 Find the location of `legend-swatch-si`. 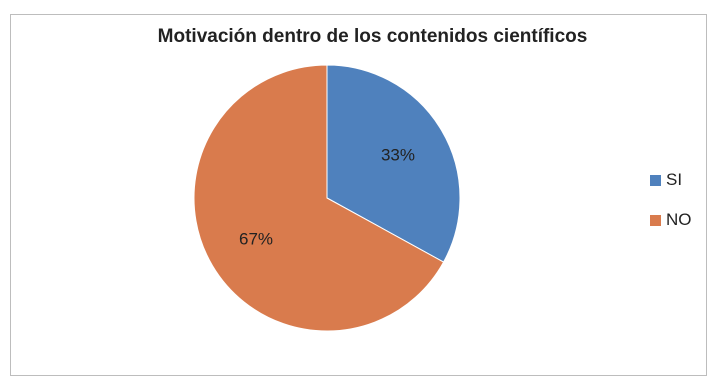

legend-swatch-si is located at coordinates (655, 180).